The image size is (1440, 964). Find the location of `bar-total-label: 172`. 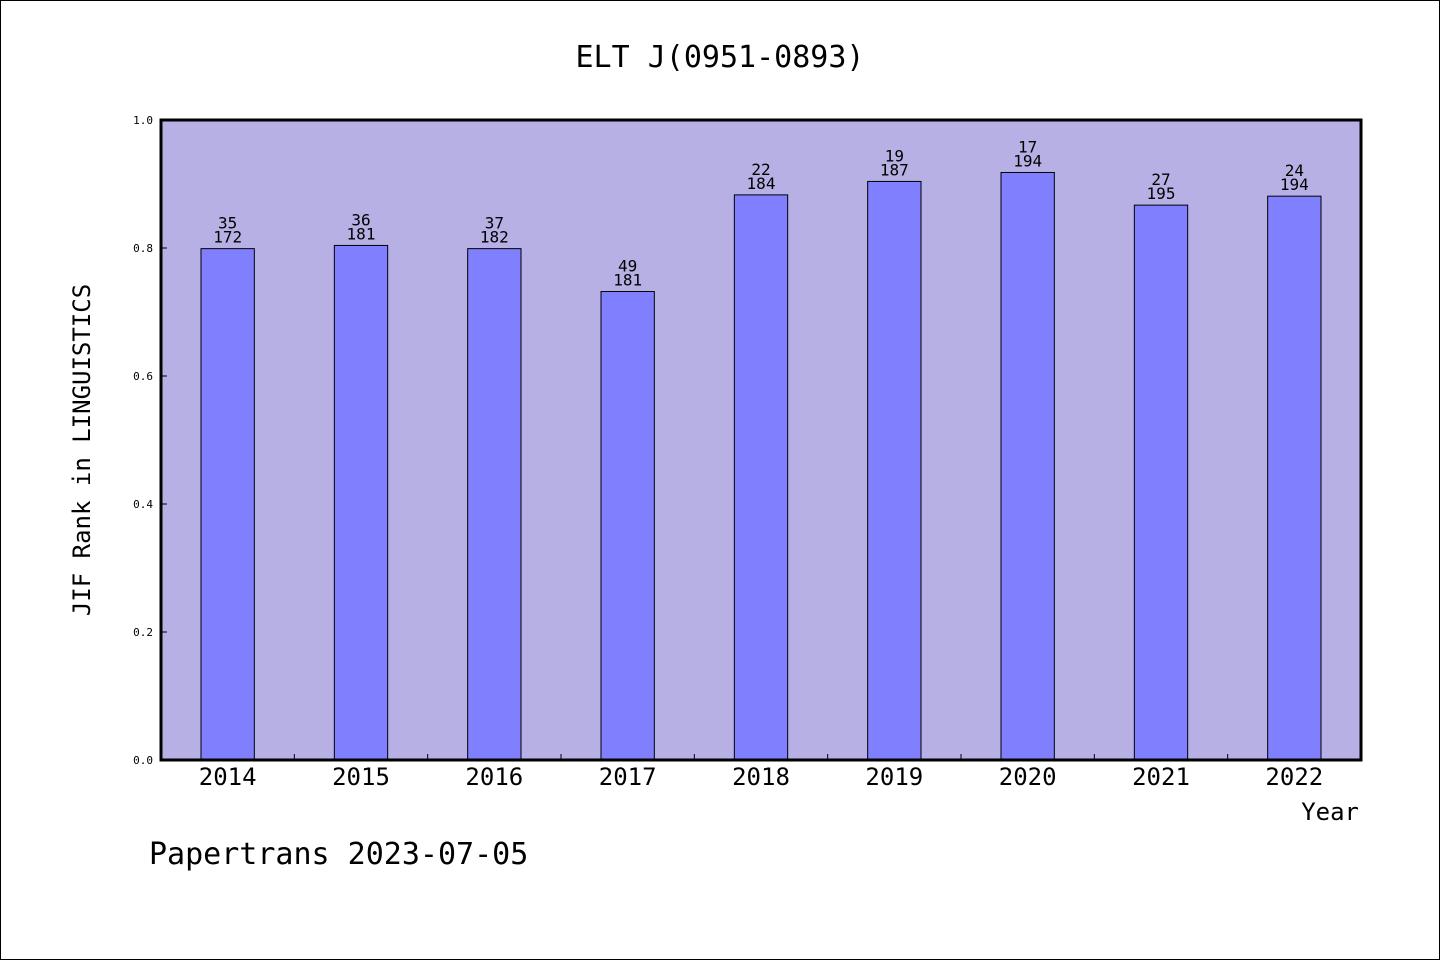

bar-total-label: 172 is located at coordinates (227, 237).